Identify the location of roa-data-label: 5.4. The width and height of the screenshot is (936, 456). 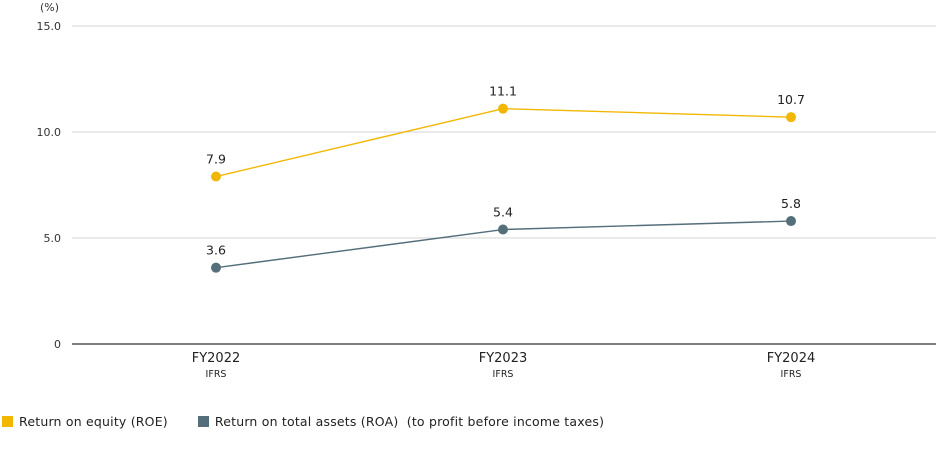
(503, 212).